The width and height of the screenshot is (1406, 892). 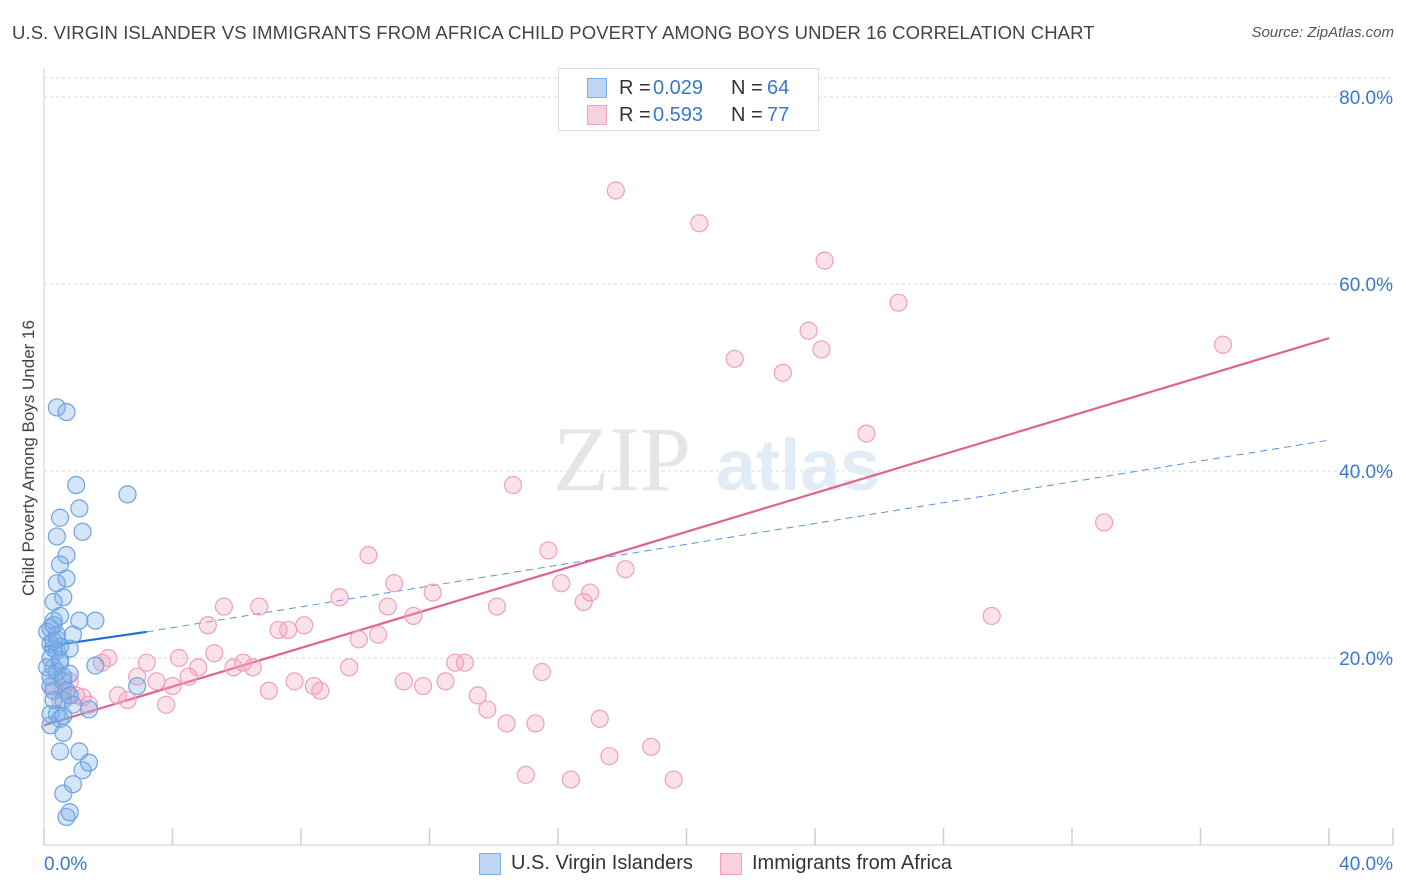 I want to click on y-axis-label: Child Poverty Among Boys Under 16, so click(x=28, y=458).